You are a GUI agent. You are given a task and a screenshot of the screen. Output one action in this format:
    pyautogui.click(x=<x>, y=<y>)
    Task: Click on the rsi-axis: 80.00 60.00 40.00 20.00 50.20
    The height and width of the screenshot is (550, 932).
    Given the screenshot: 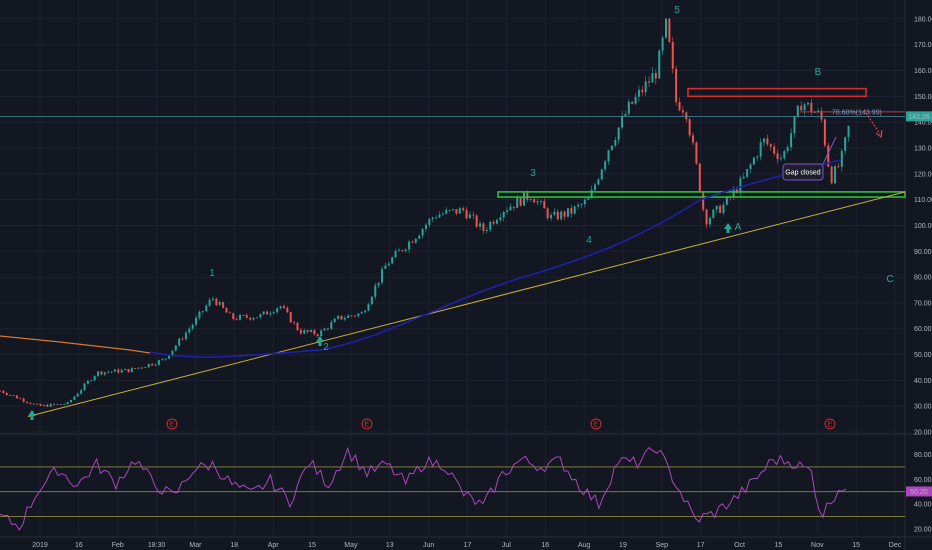 What is the action you would take?
    pyautogui.click(x=919, y=492)
    